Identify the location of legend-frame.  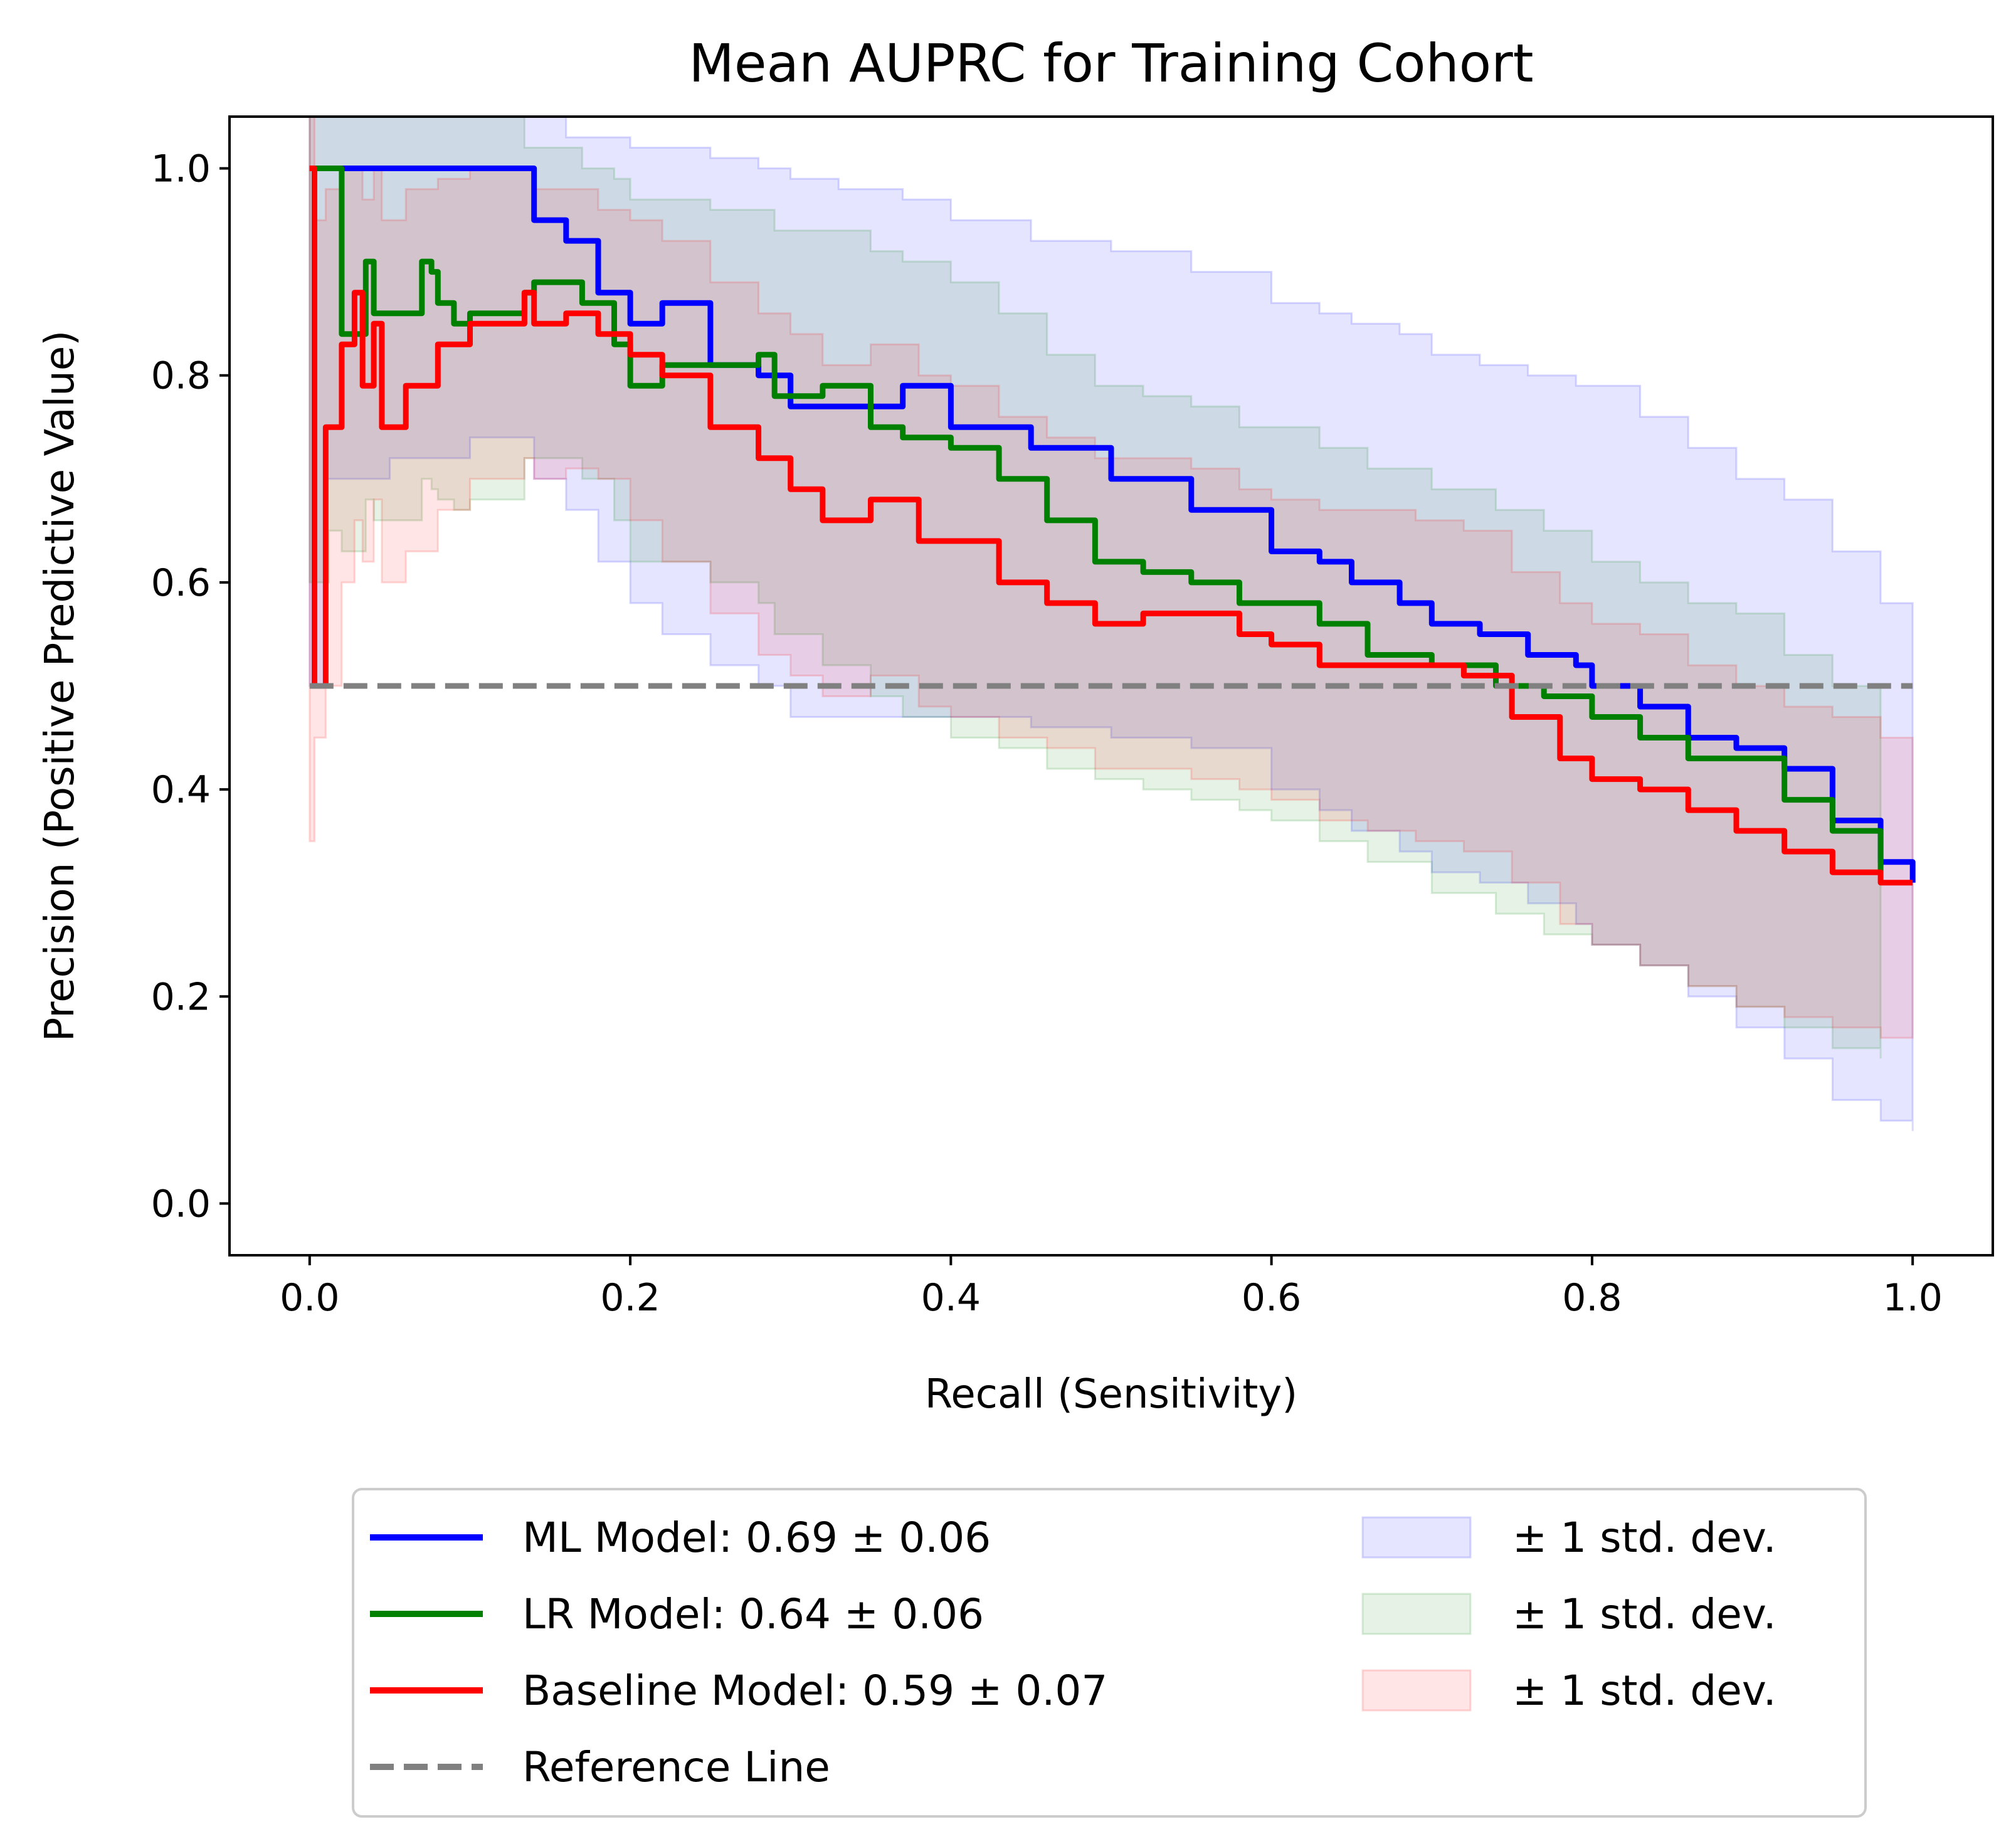
(1109, 1653).